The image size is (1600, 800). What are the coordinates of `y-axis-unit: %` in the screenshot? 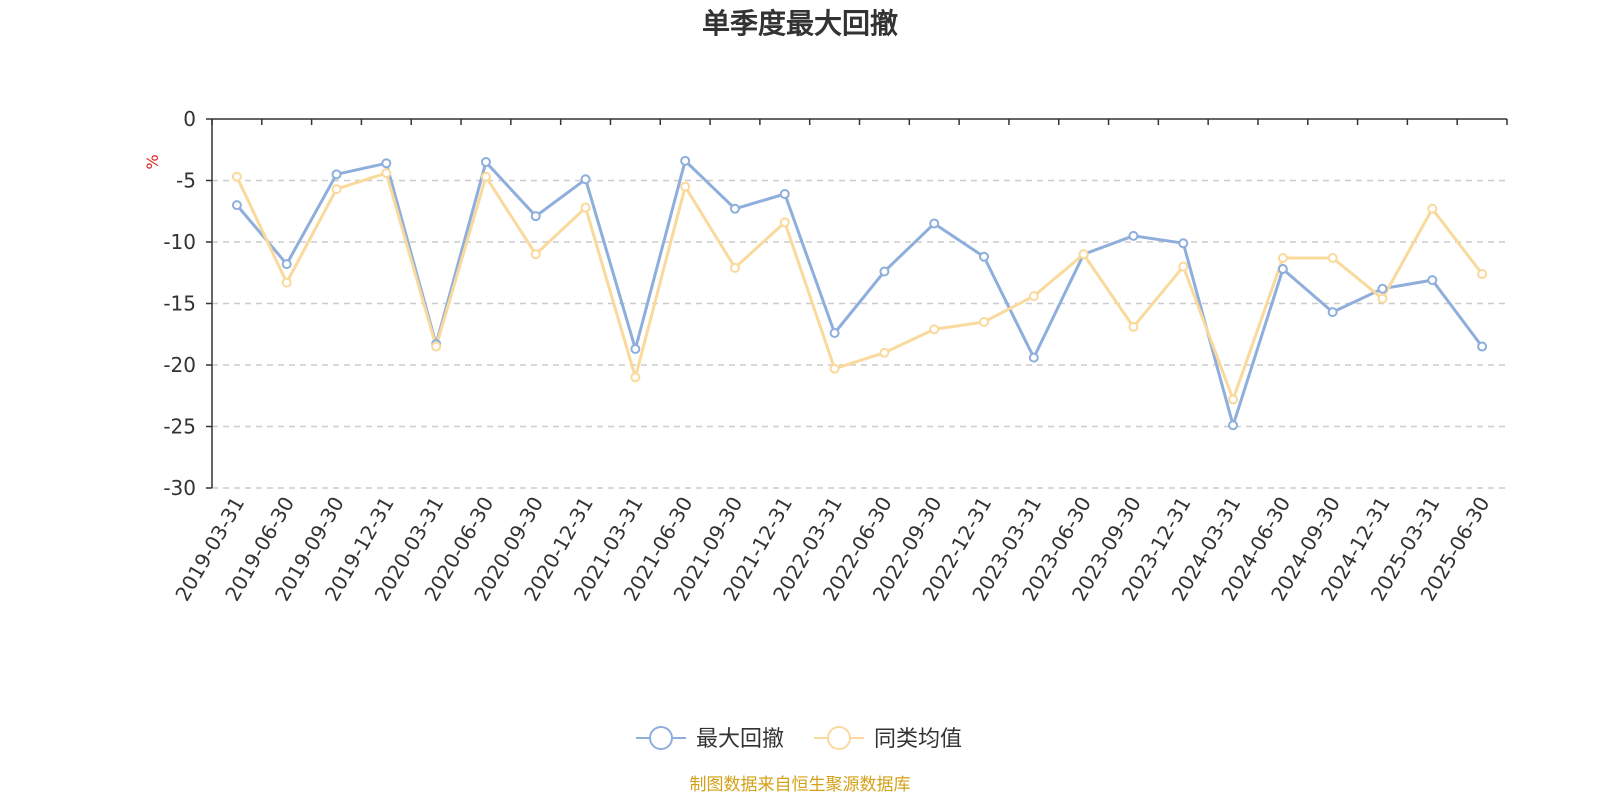 It's located at (152, 161).